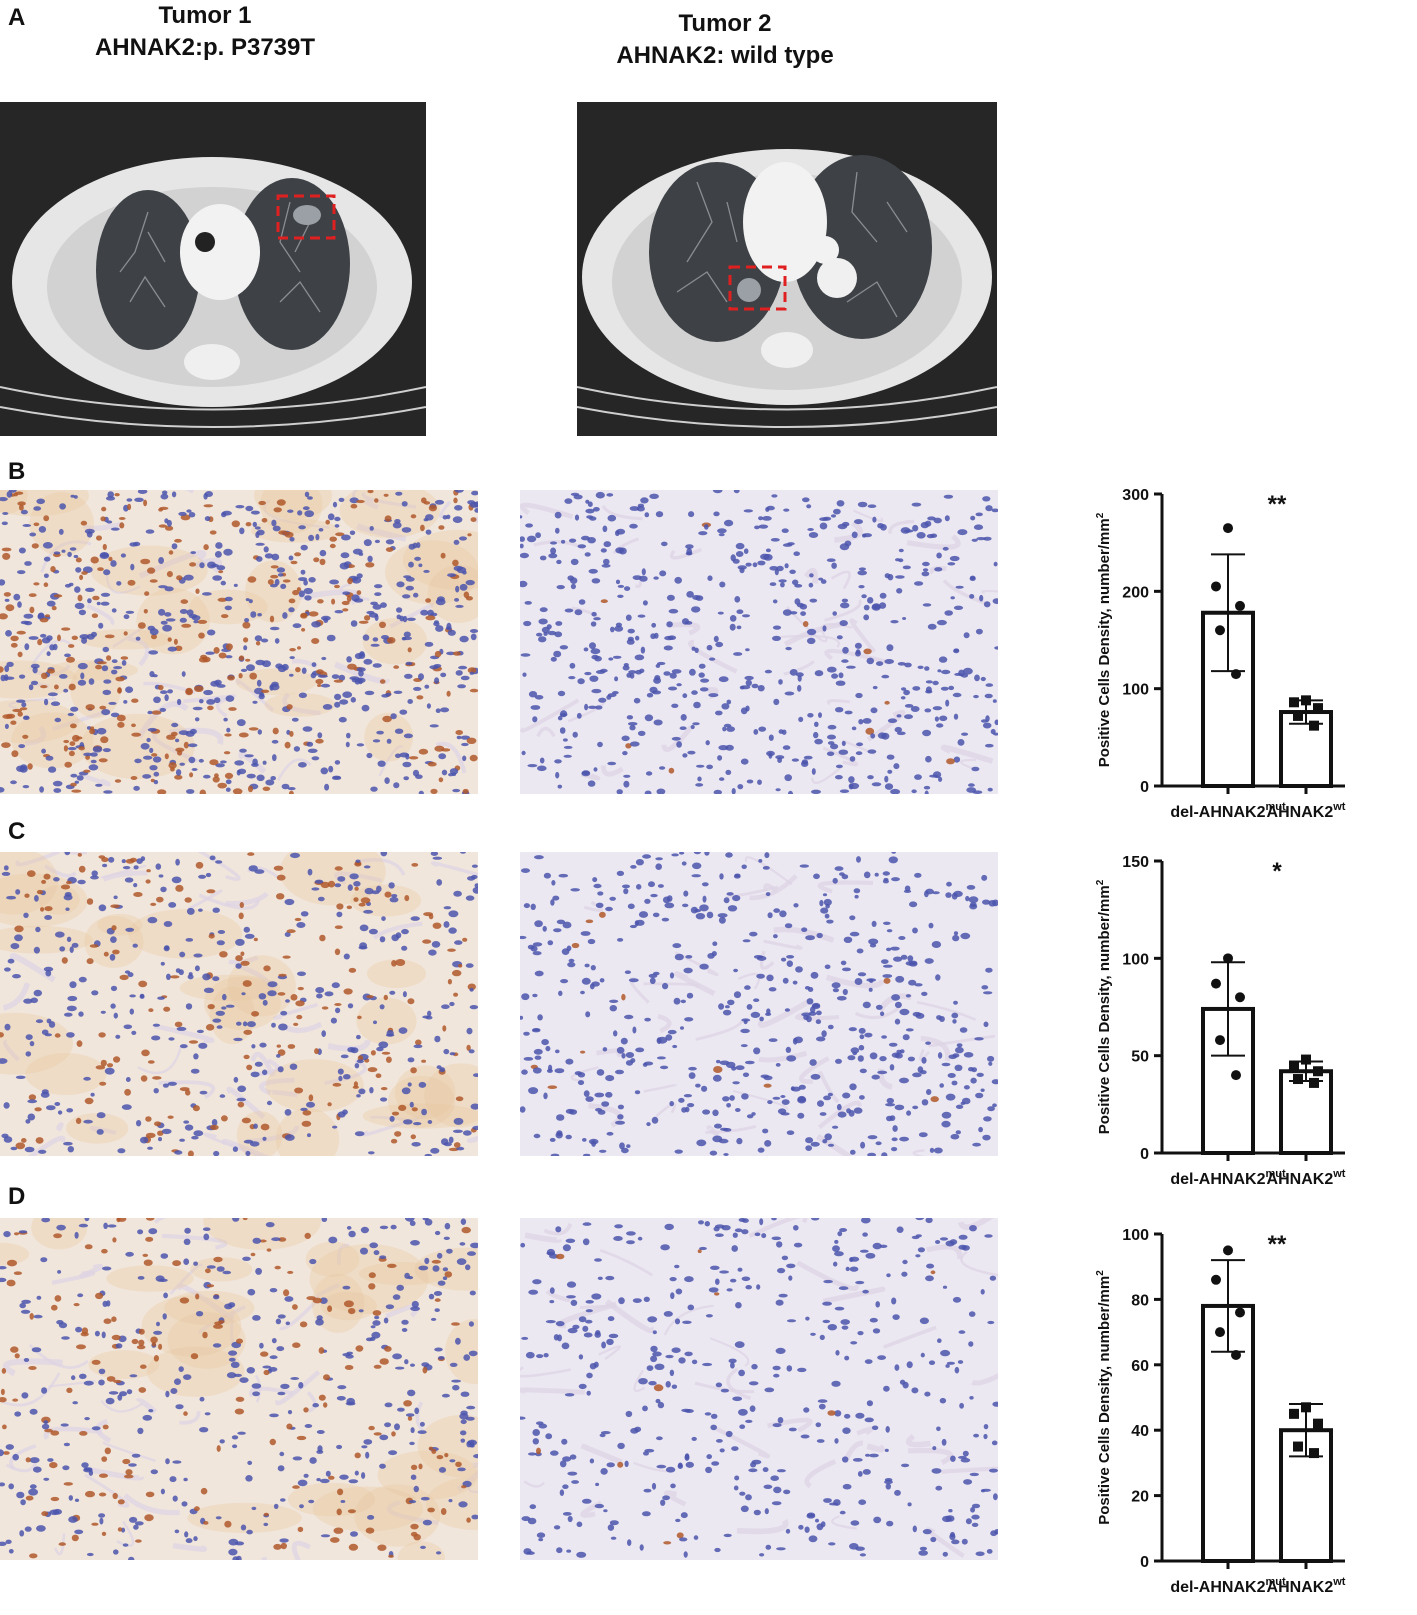 The height and width of the screenshot is (1615, 1417). I want to click on chart-b-ylabel: Positive Cells Density, number/mm2, so click(1104, 639).